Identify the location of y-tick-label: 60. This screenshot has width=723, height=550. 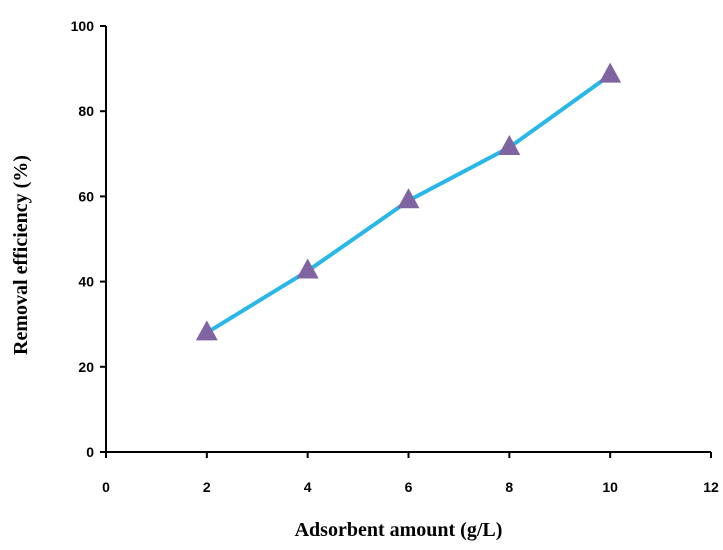
(86, 196).